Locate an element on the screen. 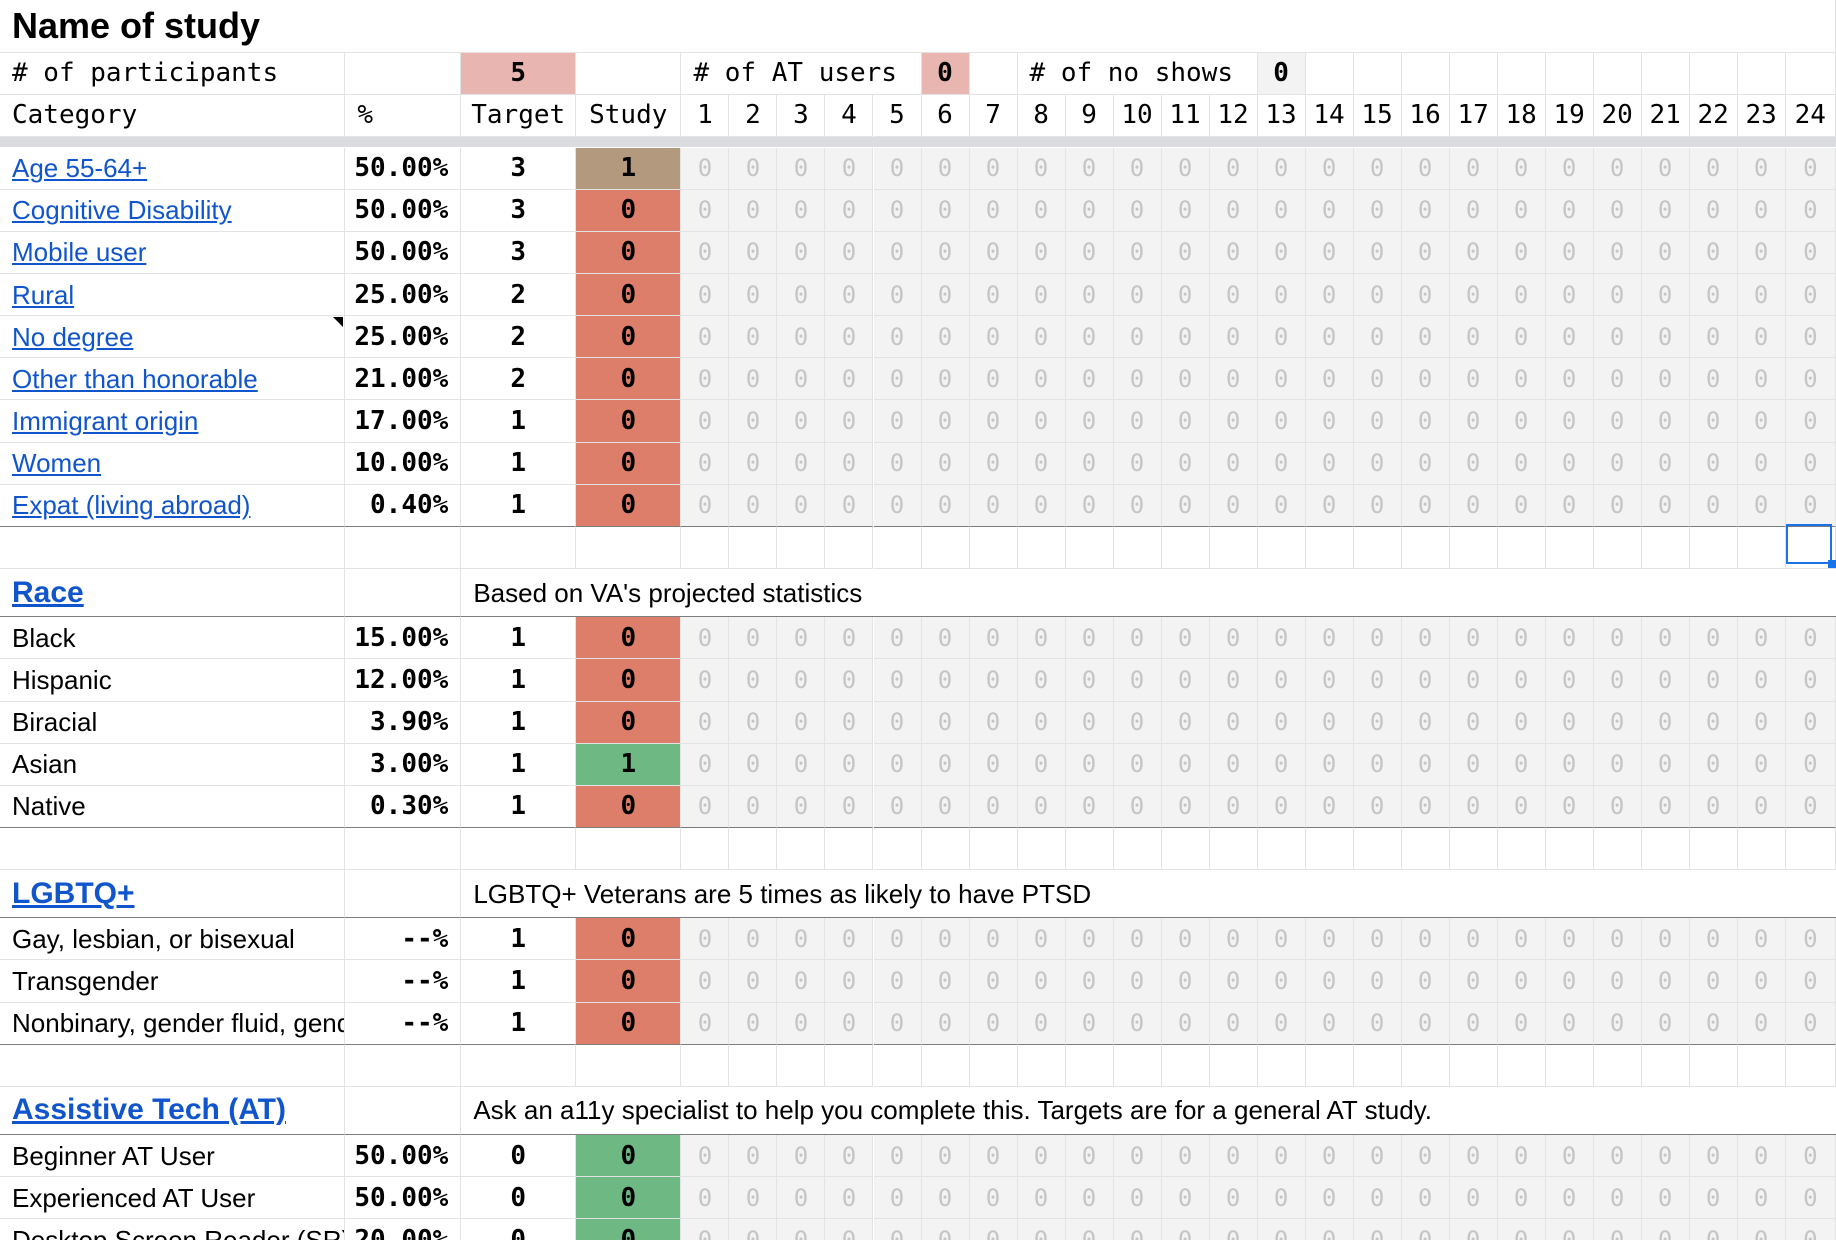  category-label: Rural is located at coordinates (173, 295).